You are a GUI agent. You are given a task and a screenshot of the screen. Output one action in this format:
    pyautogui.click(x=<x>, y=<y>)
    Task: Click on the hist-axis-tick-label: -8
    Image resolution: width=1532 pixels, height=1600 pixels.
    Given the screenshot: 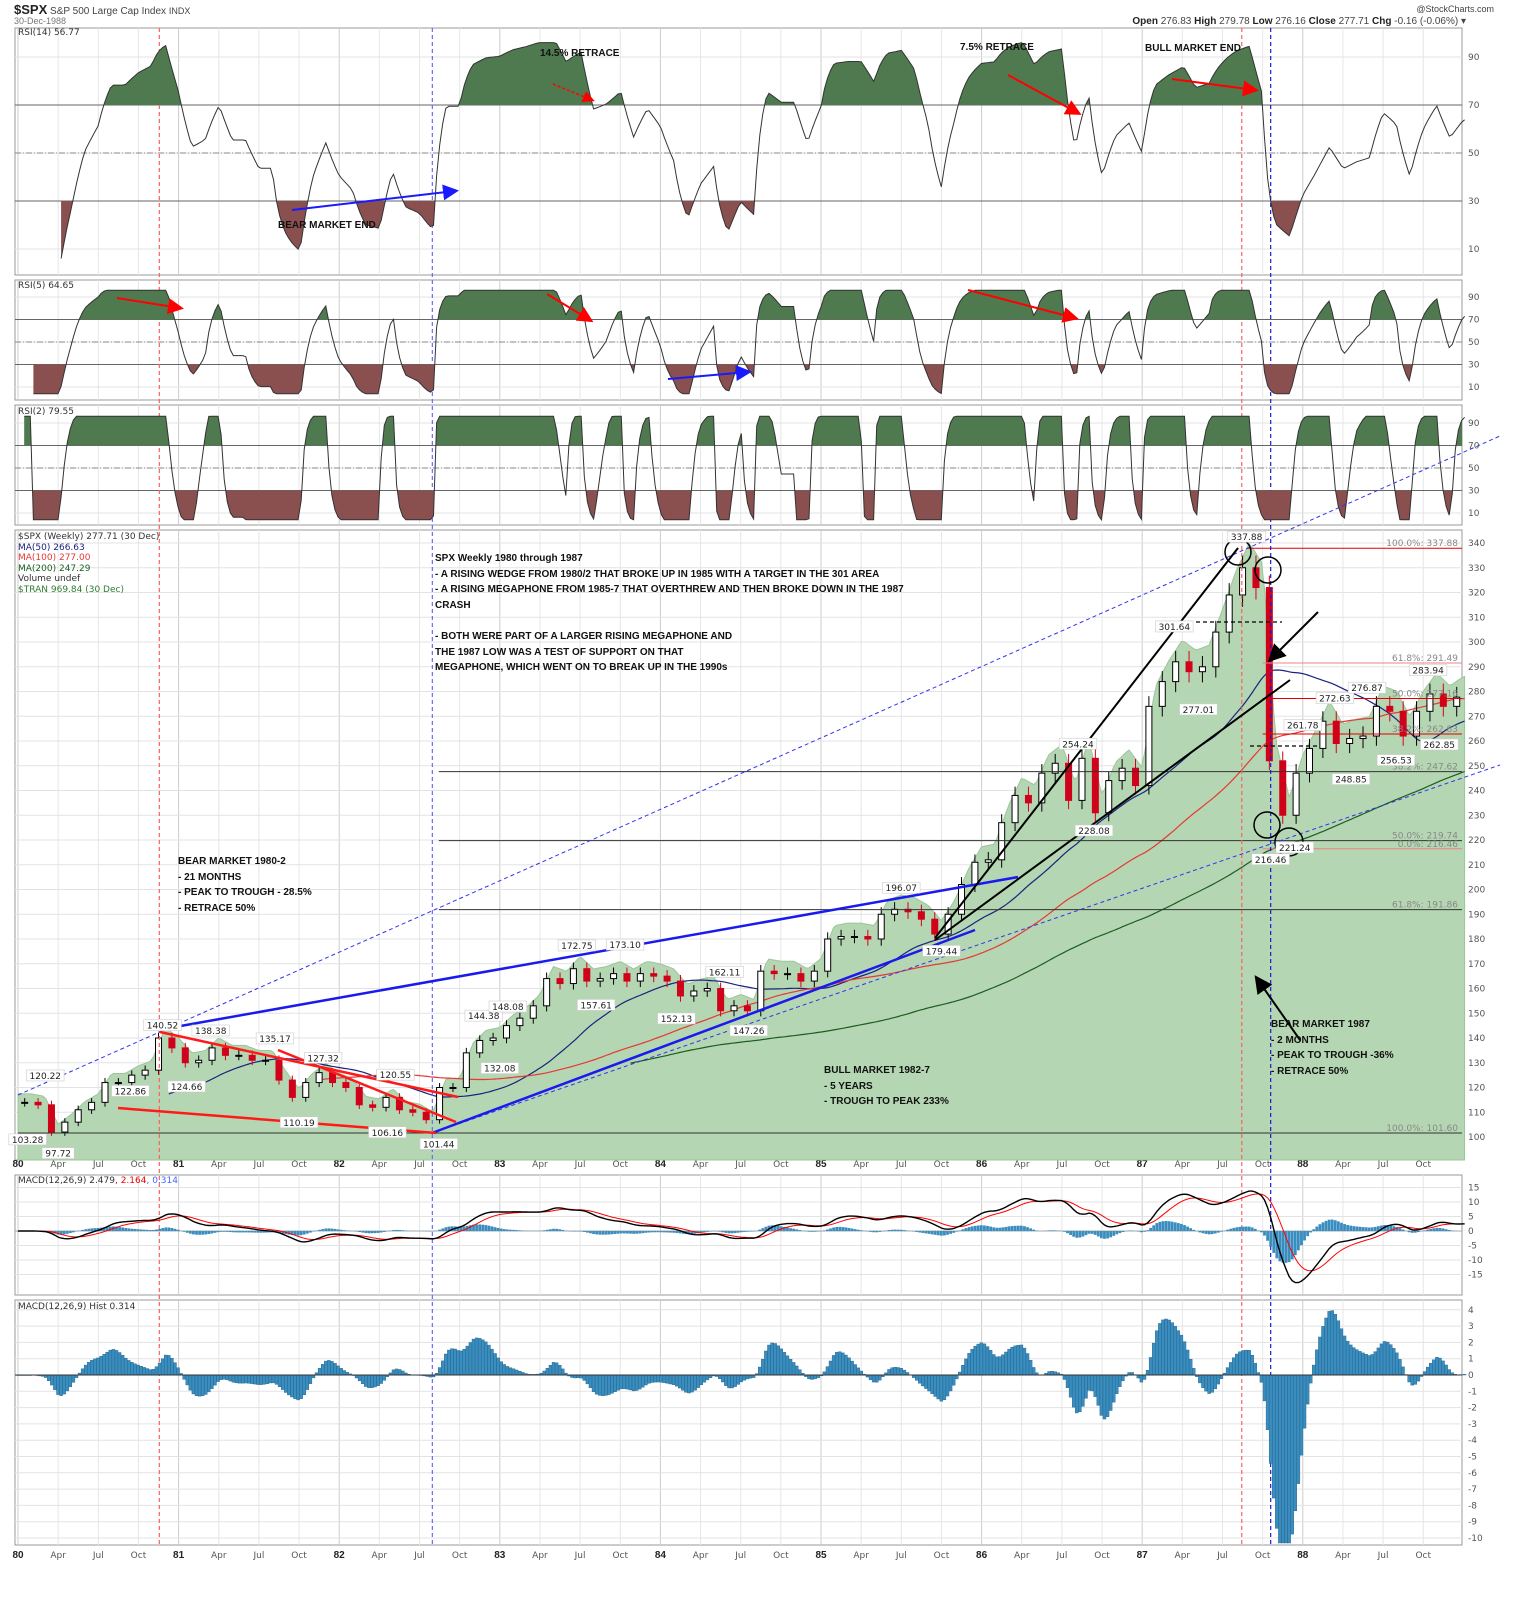 What is the action you would take?
    pyautogui.click(x=1472, y=1506)
    